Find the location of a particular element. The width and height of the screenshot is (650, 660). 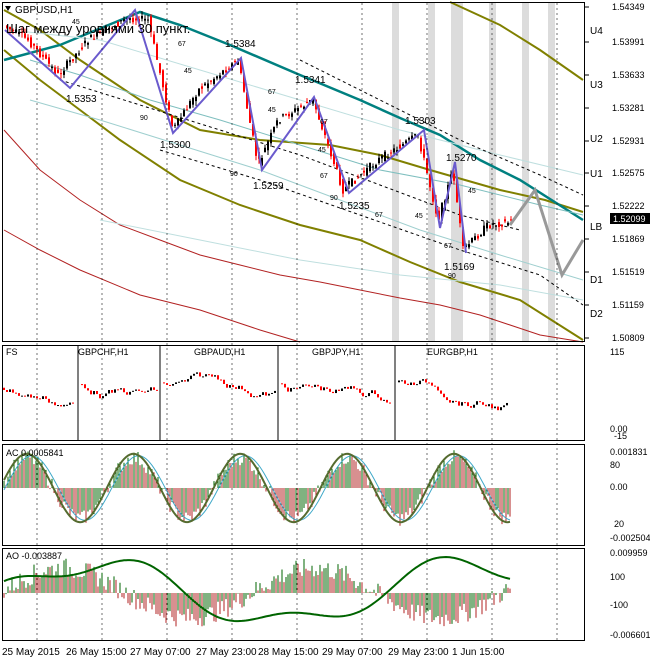

svg-text: 67 is located at coordinates (324, 122).